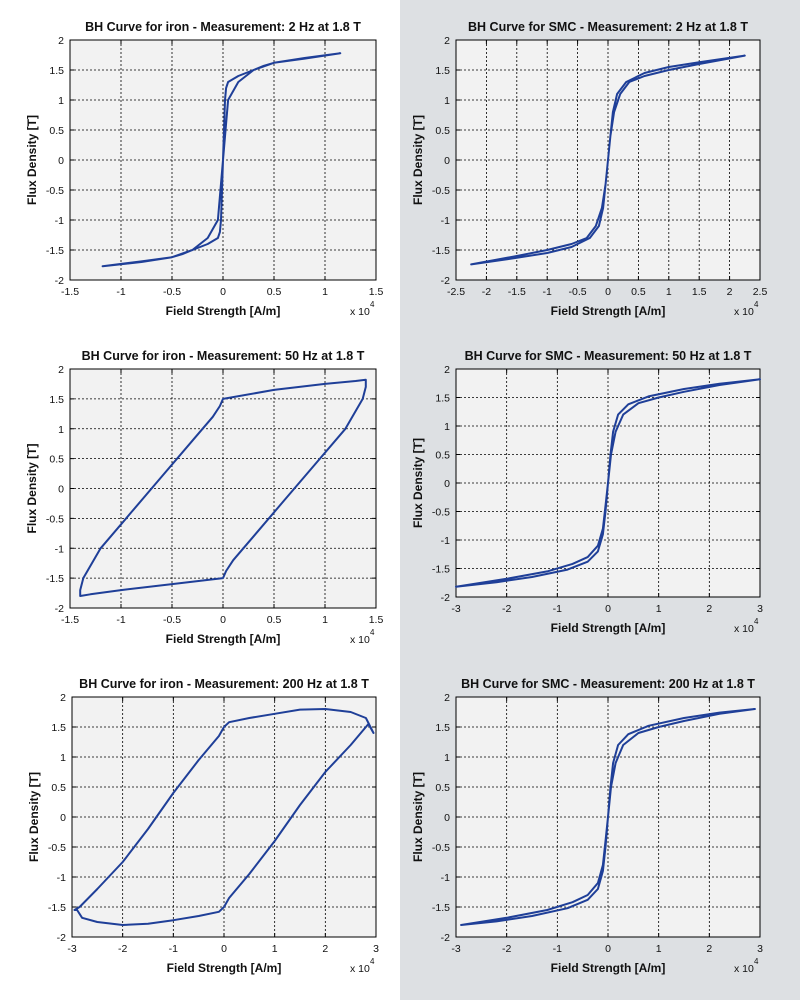 The width and height of the screenshot is (800, 1000). What do you see at coordinates (71, 949) in the screenshot?
I see `x-tick-label: -3` at bounding box center [71, 949].